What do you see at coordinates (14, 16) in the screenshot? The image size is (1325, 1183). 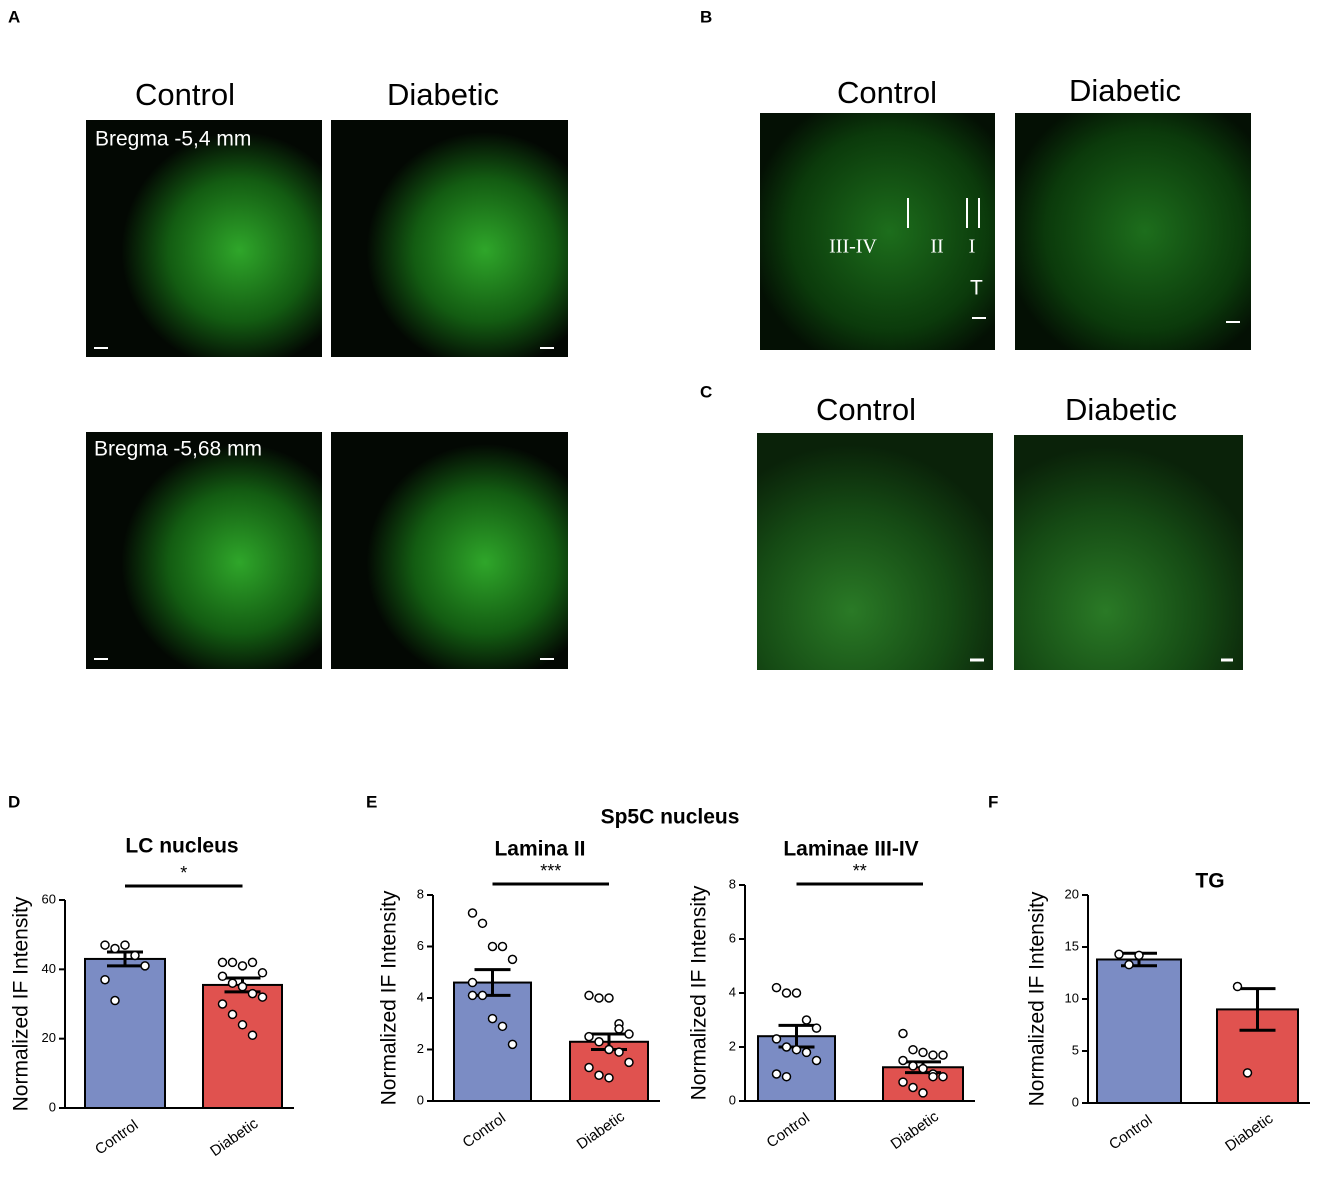 I see `panel-letter: A` at bounding box center [14, 16].